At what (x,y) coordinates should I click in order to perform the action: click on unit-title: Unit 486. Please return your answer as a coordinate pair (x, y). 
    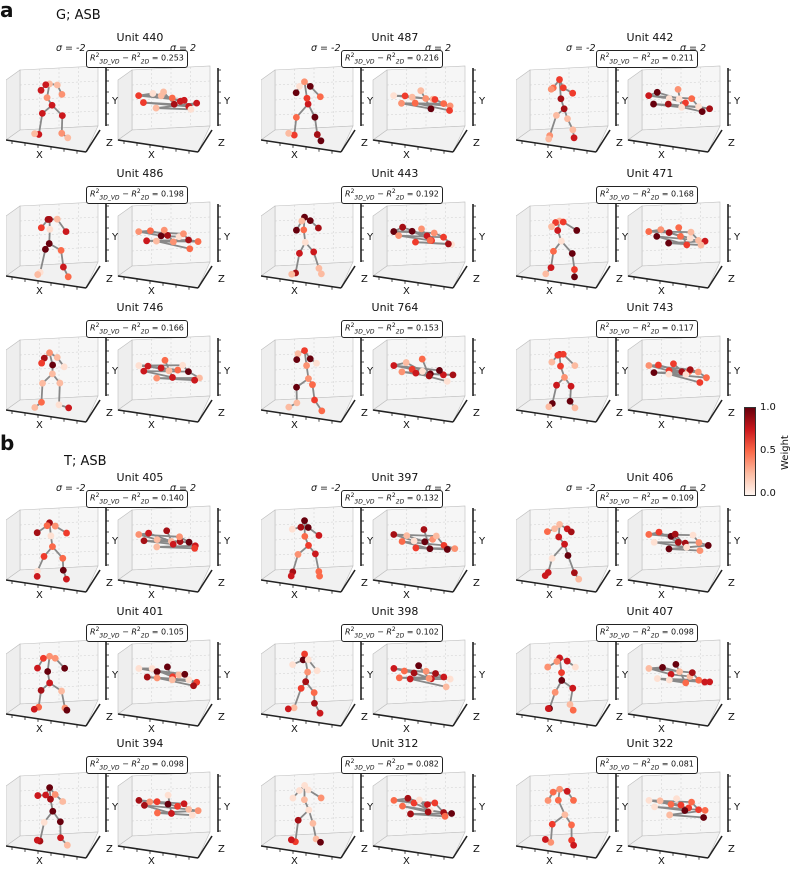
    Looking at the image, I should click on (140, 173).